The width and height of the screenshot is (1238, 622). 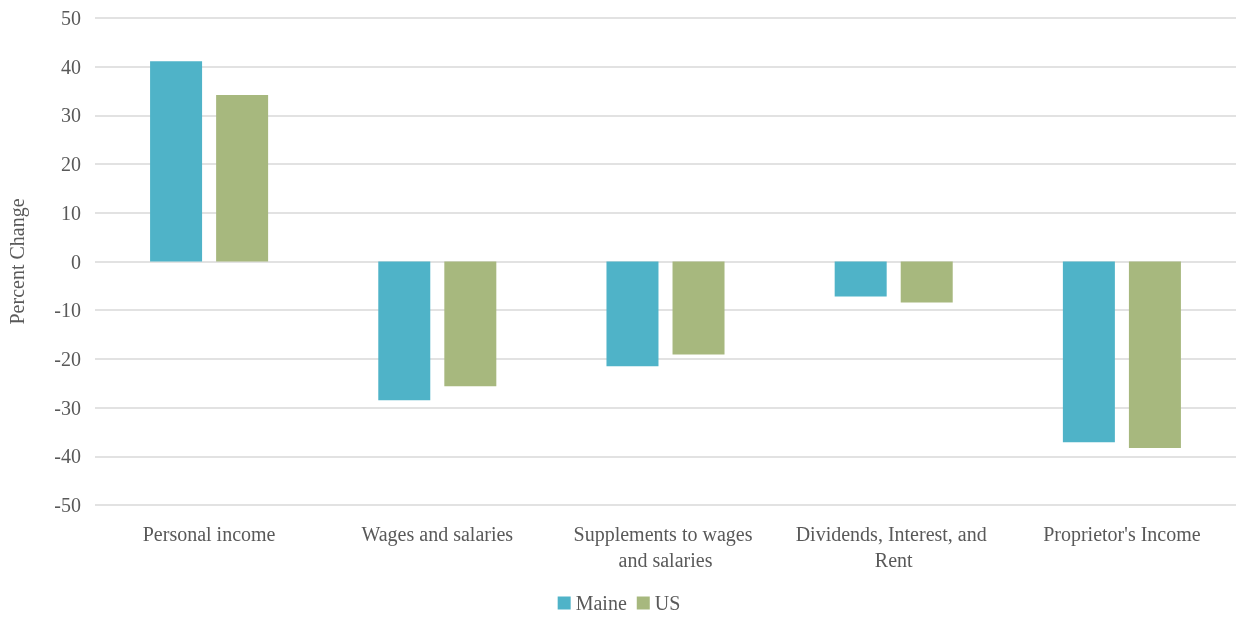 I want to click on y-tick-label: -40, so click(x=67, y=456).